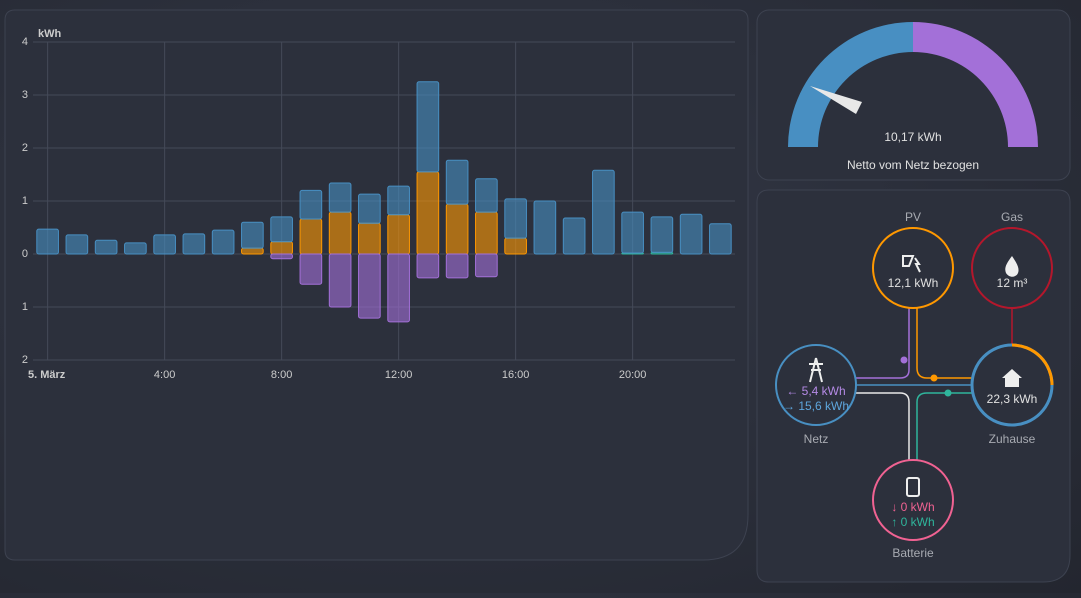 The width and height of the screenshot is (1081, 598). Describe the element at coordinates (816, 370) in the screenshot. I see `grid-icon` at that location.